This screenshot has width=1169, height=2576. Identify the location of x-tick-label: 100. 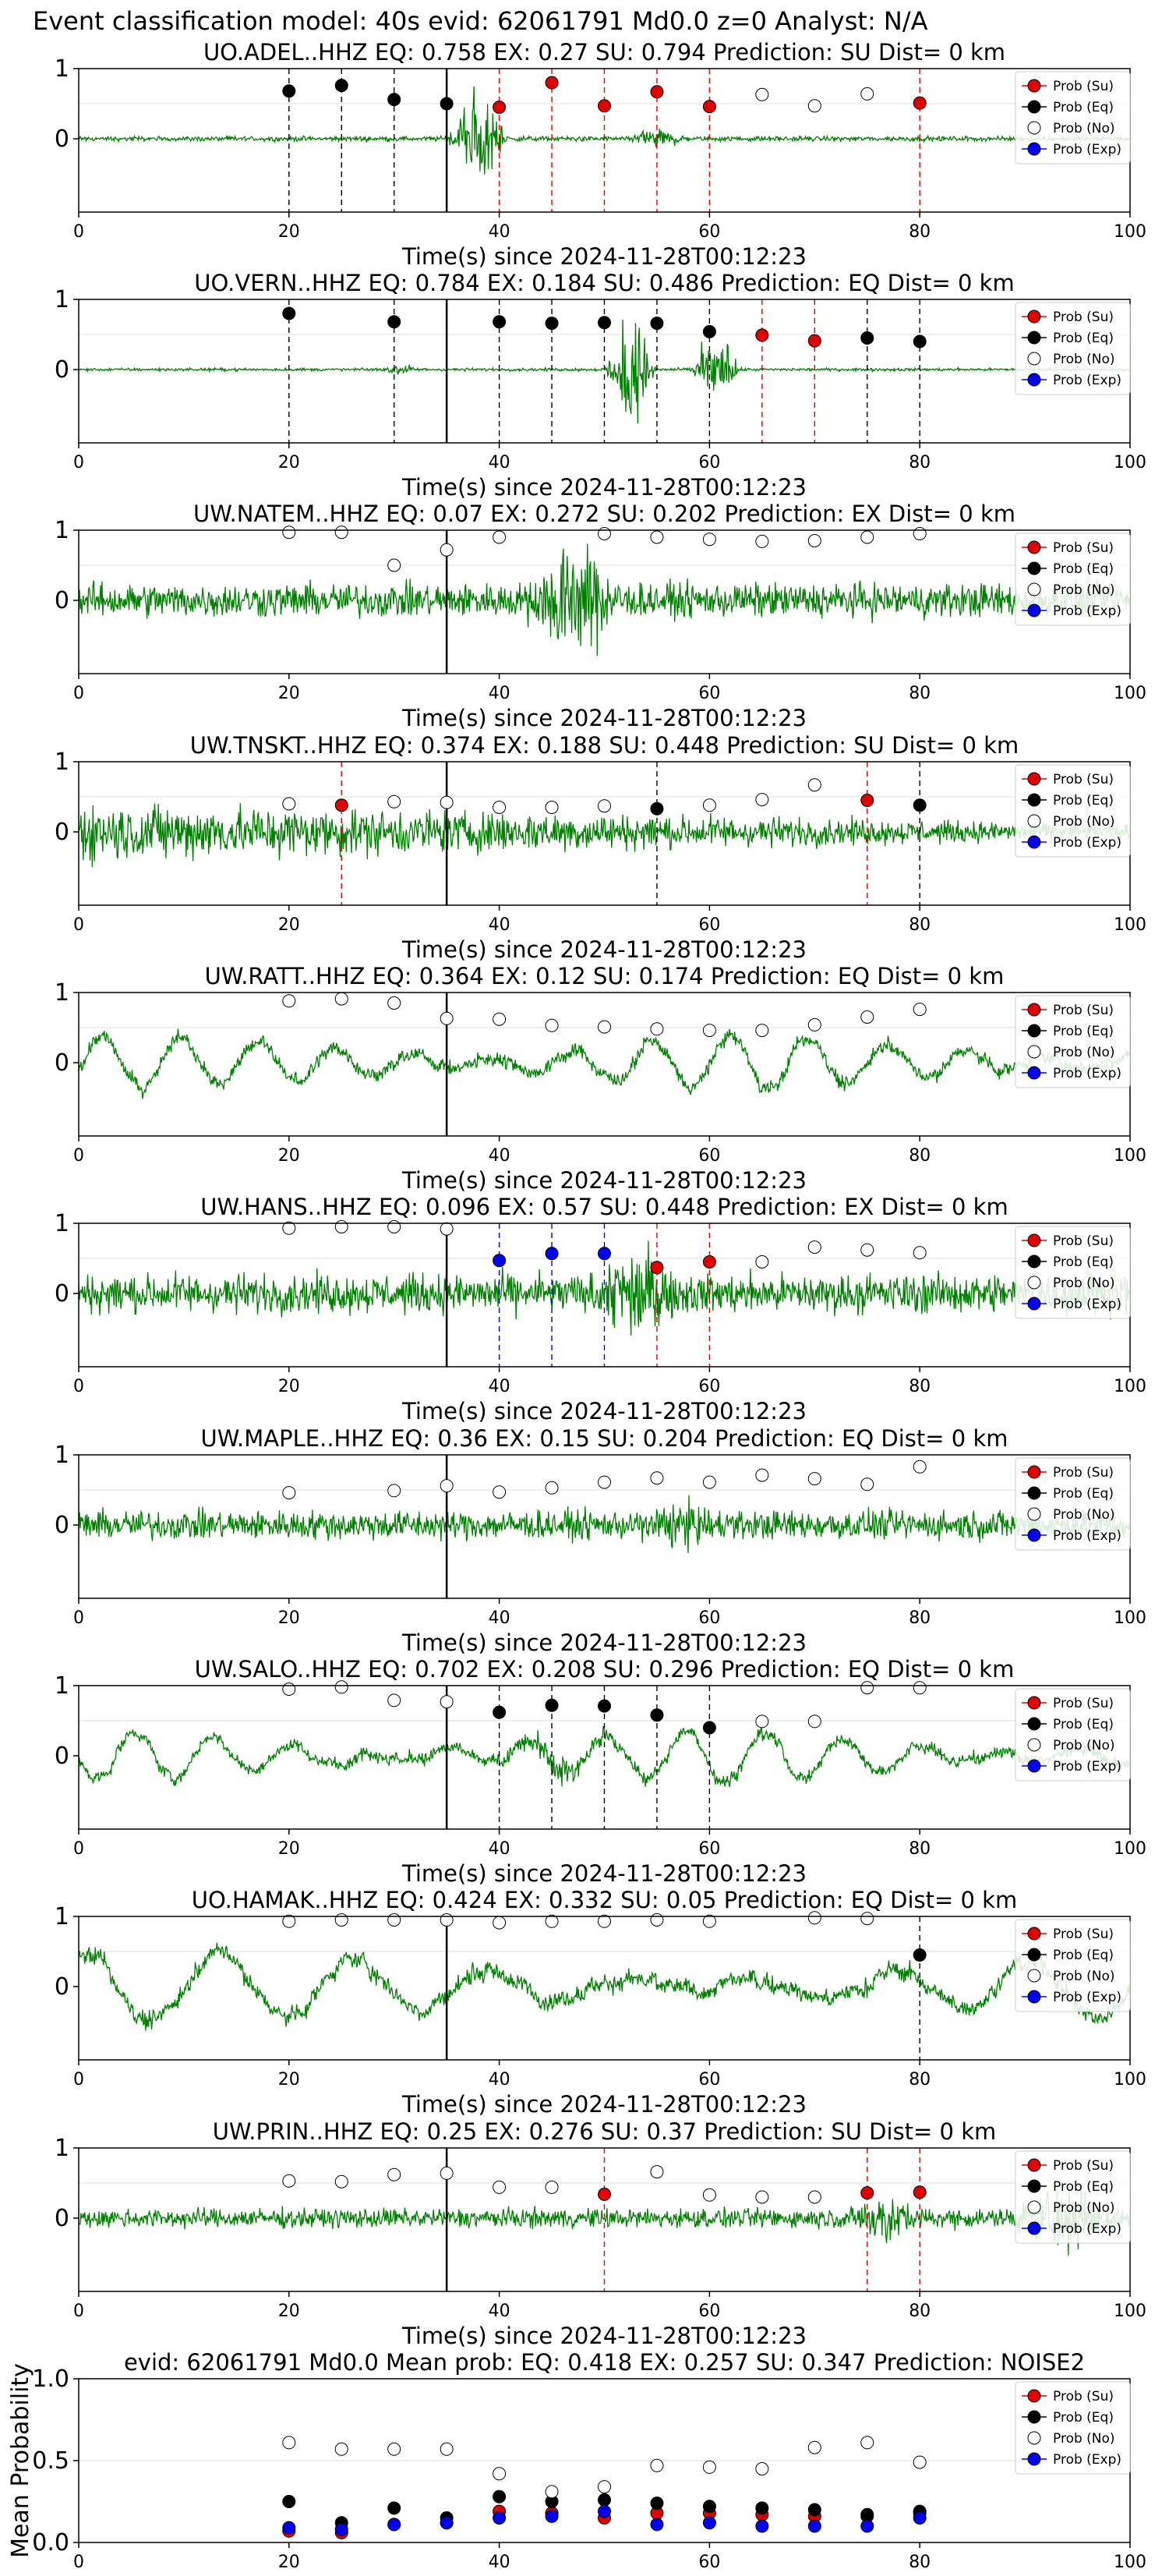
(1130, 2562).